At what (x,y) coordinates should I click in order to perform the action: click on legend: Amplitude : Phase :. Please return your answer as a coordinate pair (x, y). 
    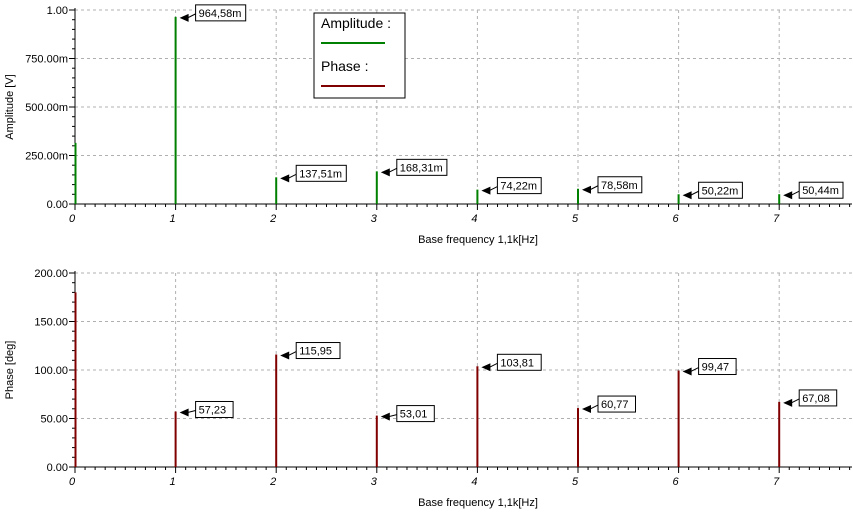
    Looking at the image, I should click on (359, 55).